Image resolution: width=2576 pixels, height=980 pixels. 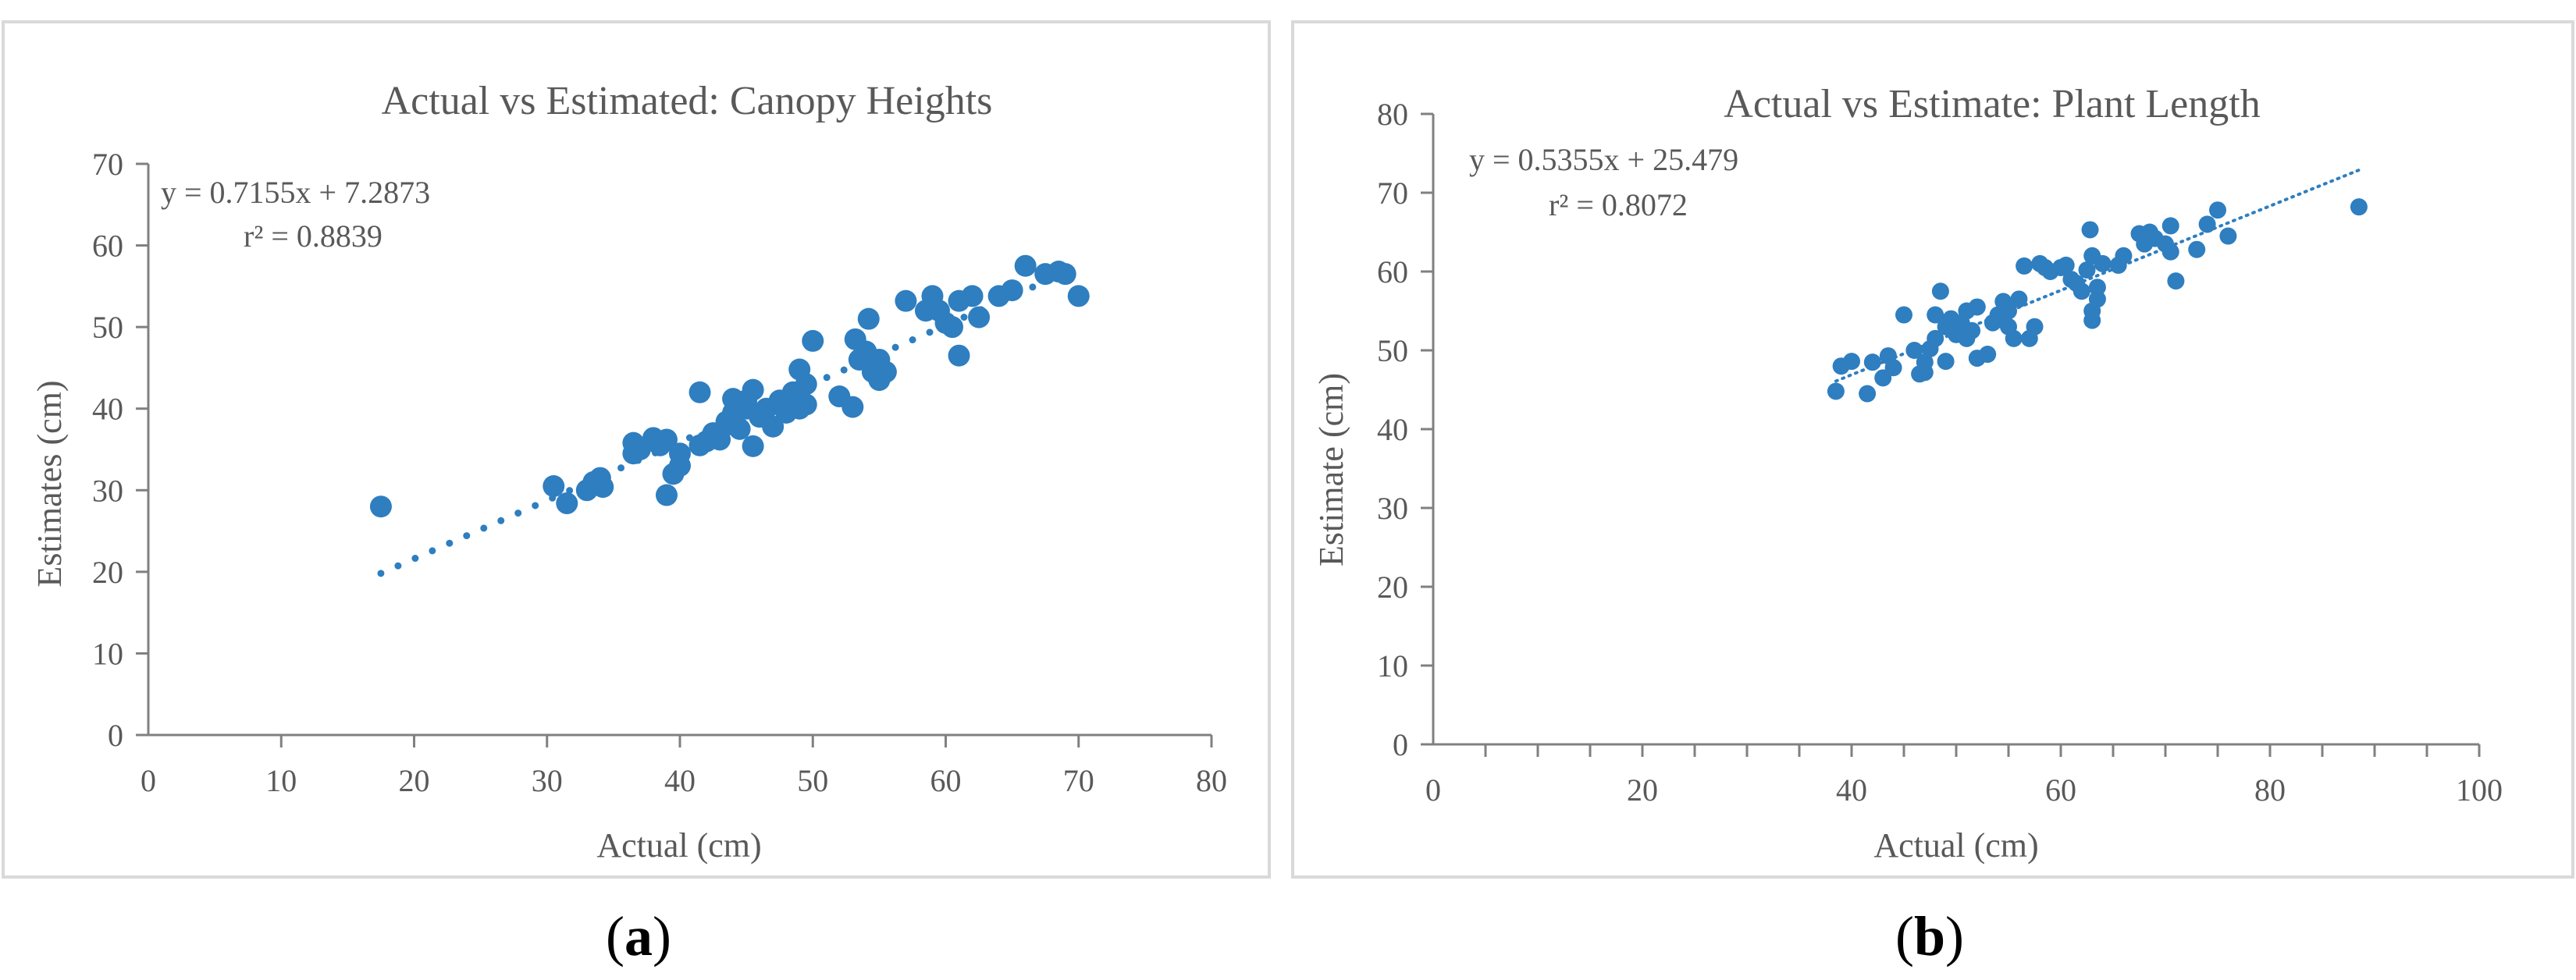 I want to click on x-tick-label-b: 80, so click(x=2270, y=790).